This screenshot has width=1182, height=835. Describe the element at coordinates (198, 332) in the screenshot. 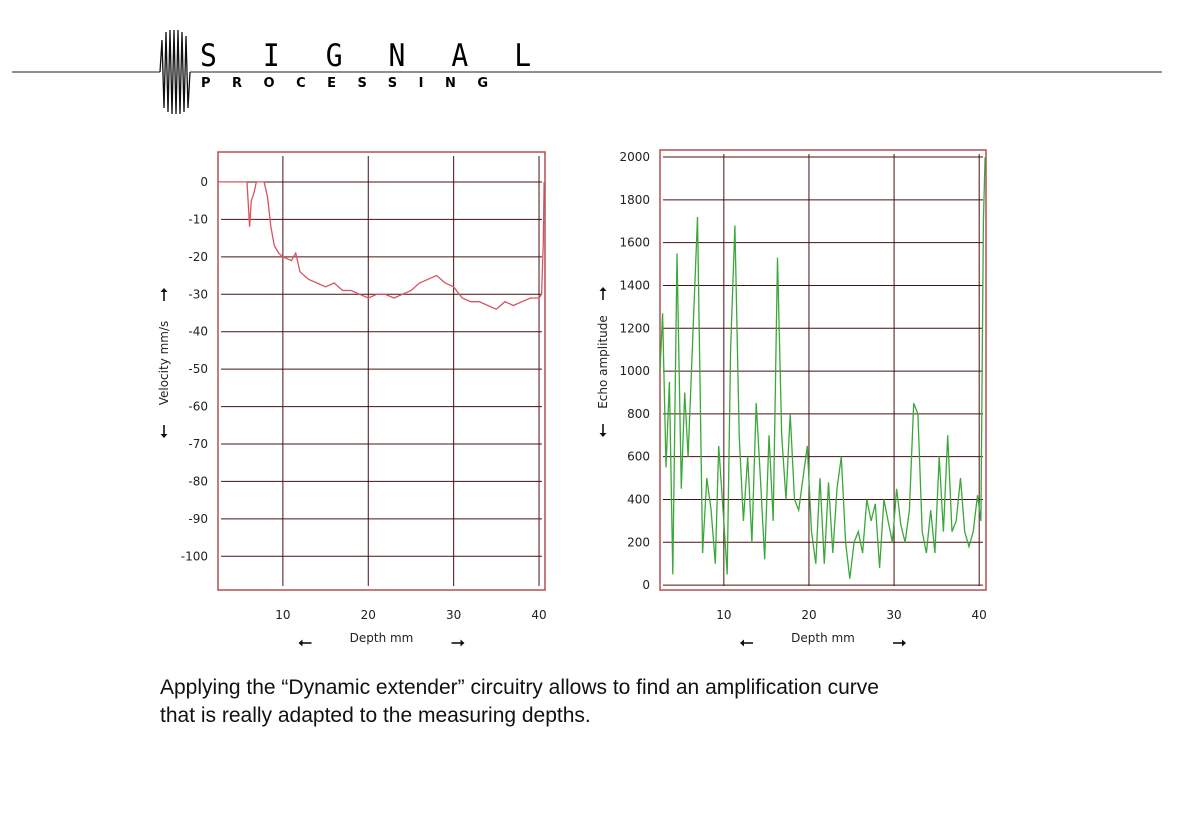

I see `y-tick-label: -40` at that location.